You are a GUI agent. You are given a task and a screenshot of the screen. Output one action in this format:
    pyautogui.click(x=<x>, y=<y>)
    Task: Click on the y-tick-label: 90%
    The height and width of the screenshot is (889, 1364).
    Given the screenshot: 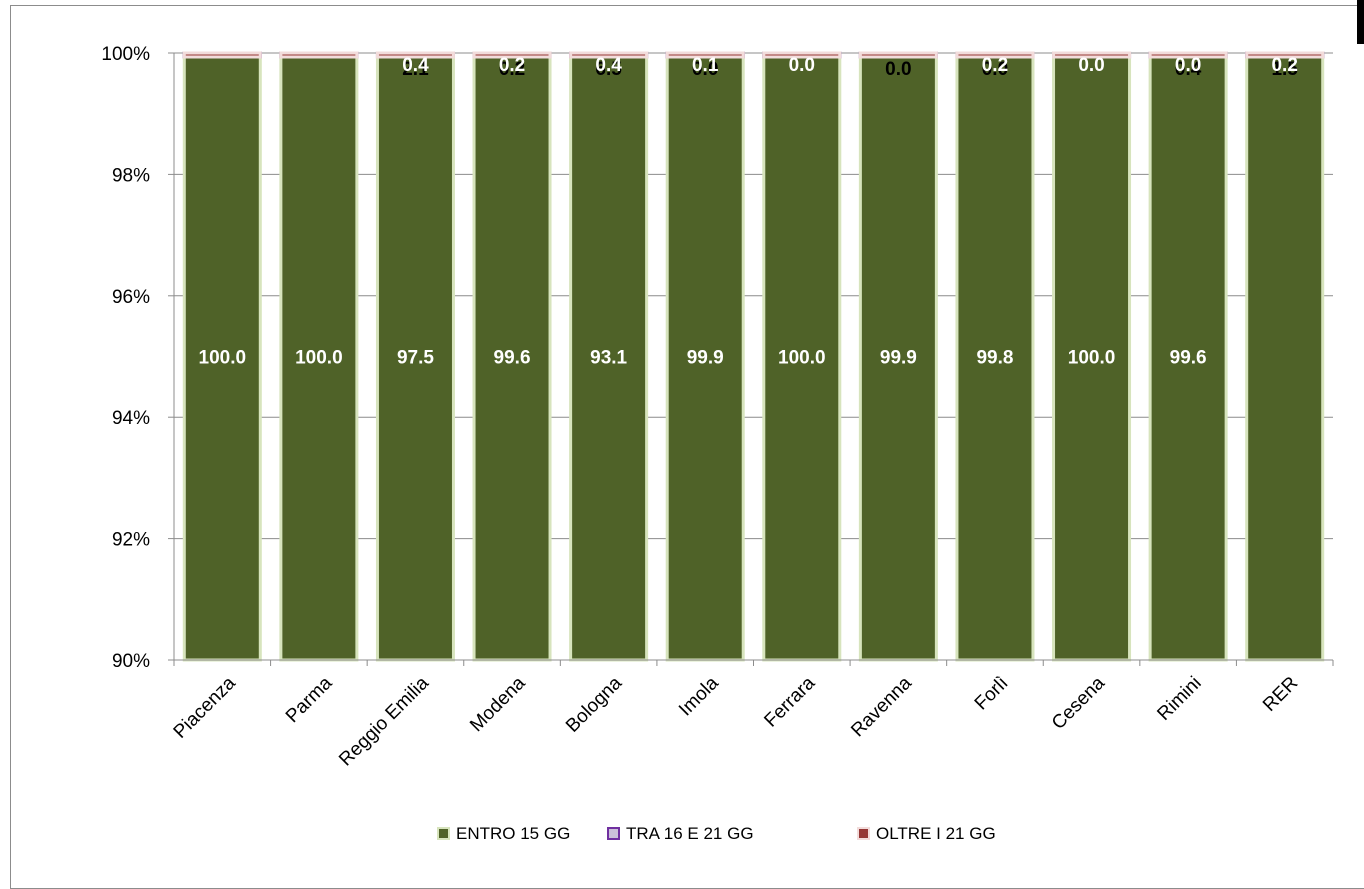 What is the action you would take?
    pyautogui.click(x=131, y=661)
    